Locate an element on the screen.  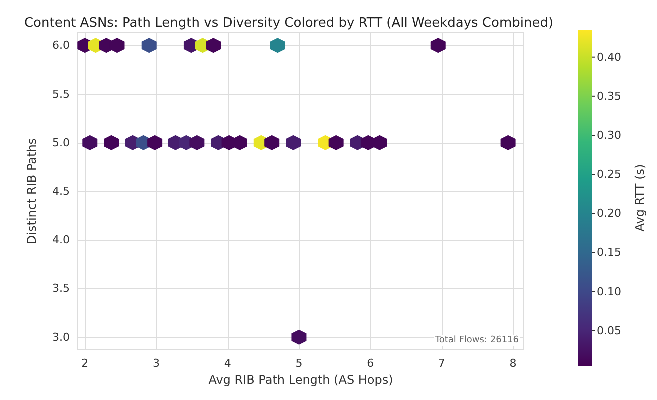
color-bar-label: 0.20 is located at coordinates (609, 213).